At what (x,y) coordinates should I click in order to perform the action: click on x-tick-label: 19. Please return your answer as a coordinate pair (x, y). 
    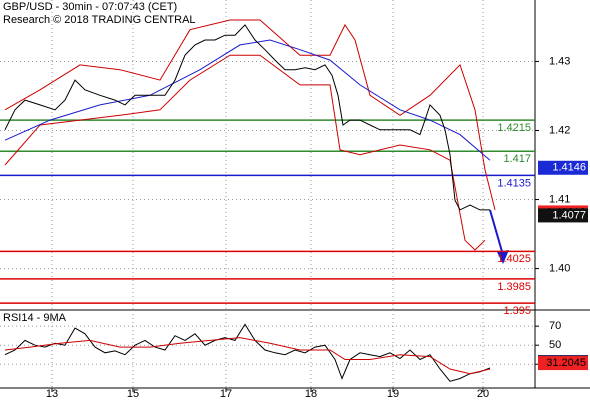
    Looking at the image, I should click on (393, 394).